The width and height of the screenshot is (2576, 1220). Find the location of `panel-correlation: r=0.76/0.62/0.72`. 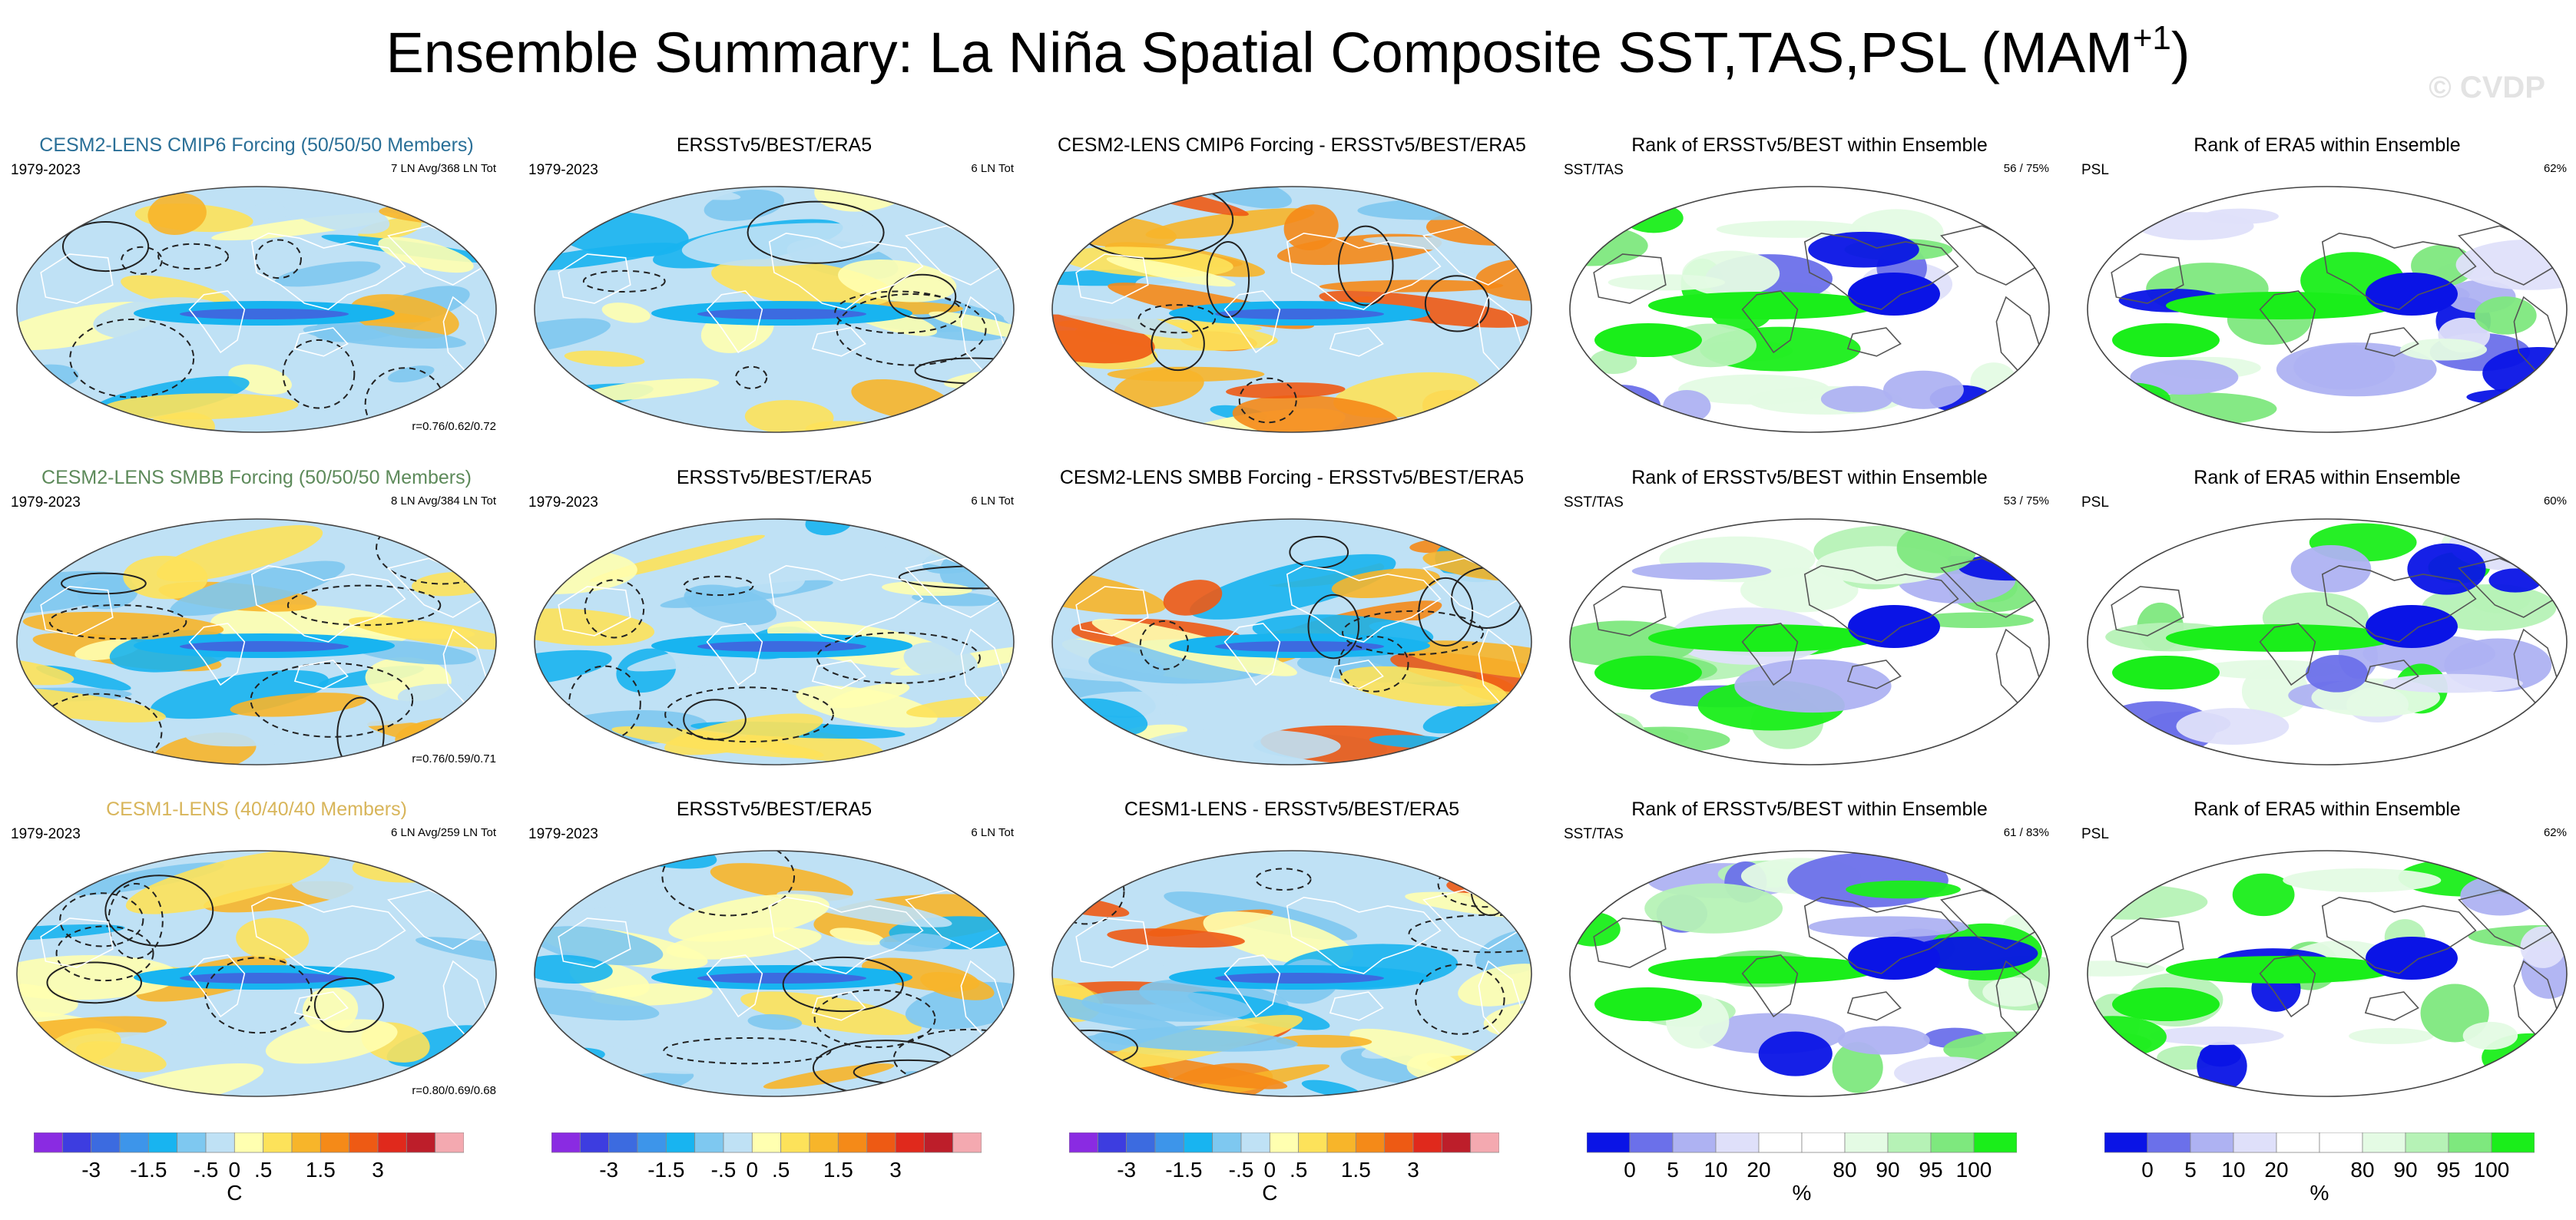

panel-correlation: r=0.76/0.62/0.72 is located at coordinates (454, 426).